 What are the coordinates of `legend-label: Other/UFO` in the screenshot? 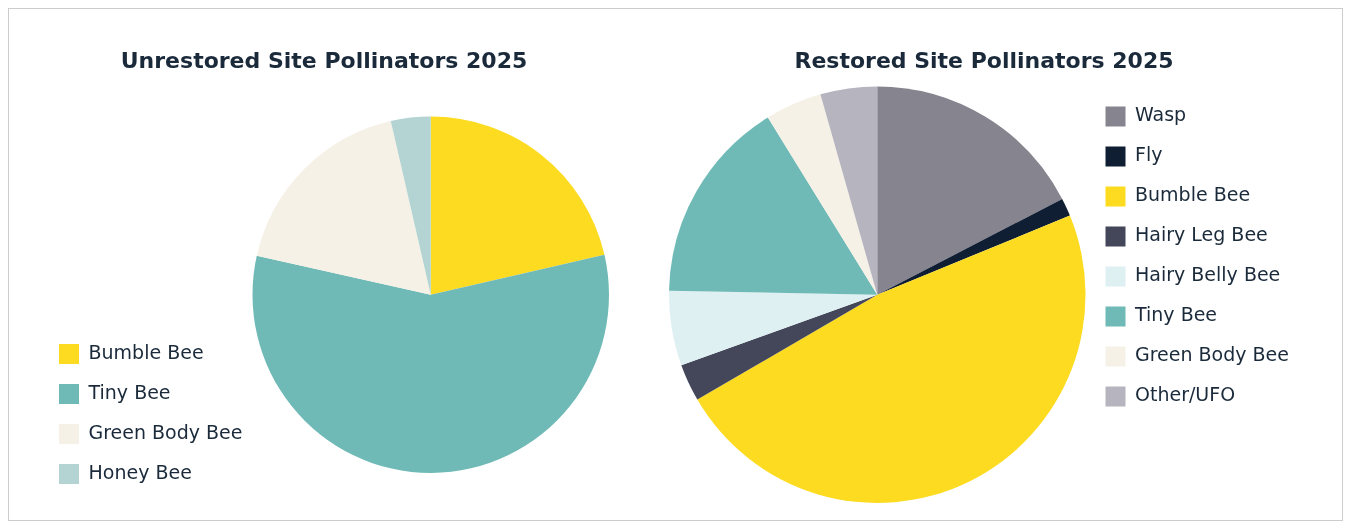 It's located at (1185, 394).